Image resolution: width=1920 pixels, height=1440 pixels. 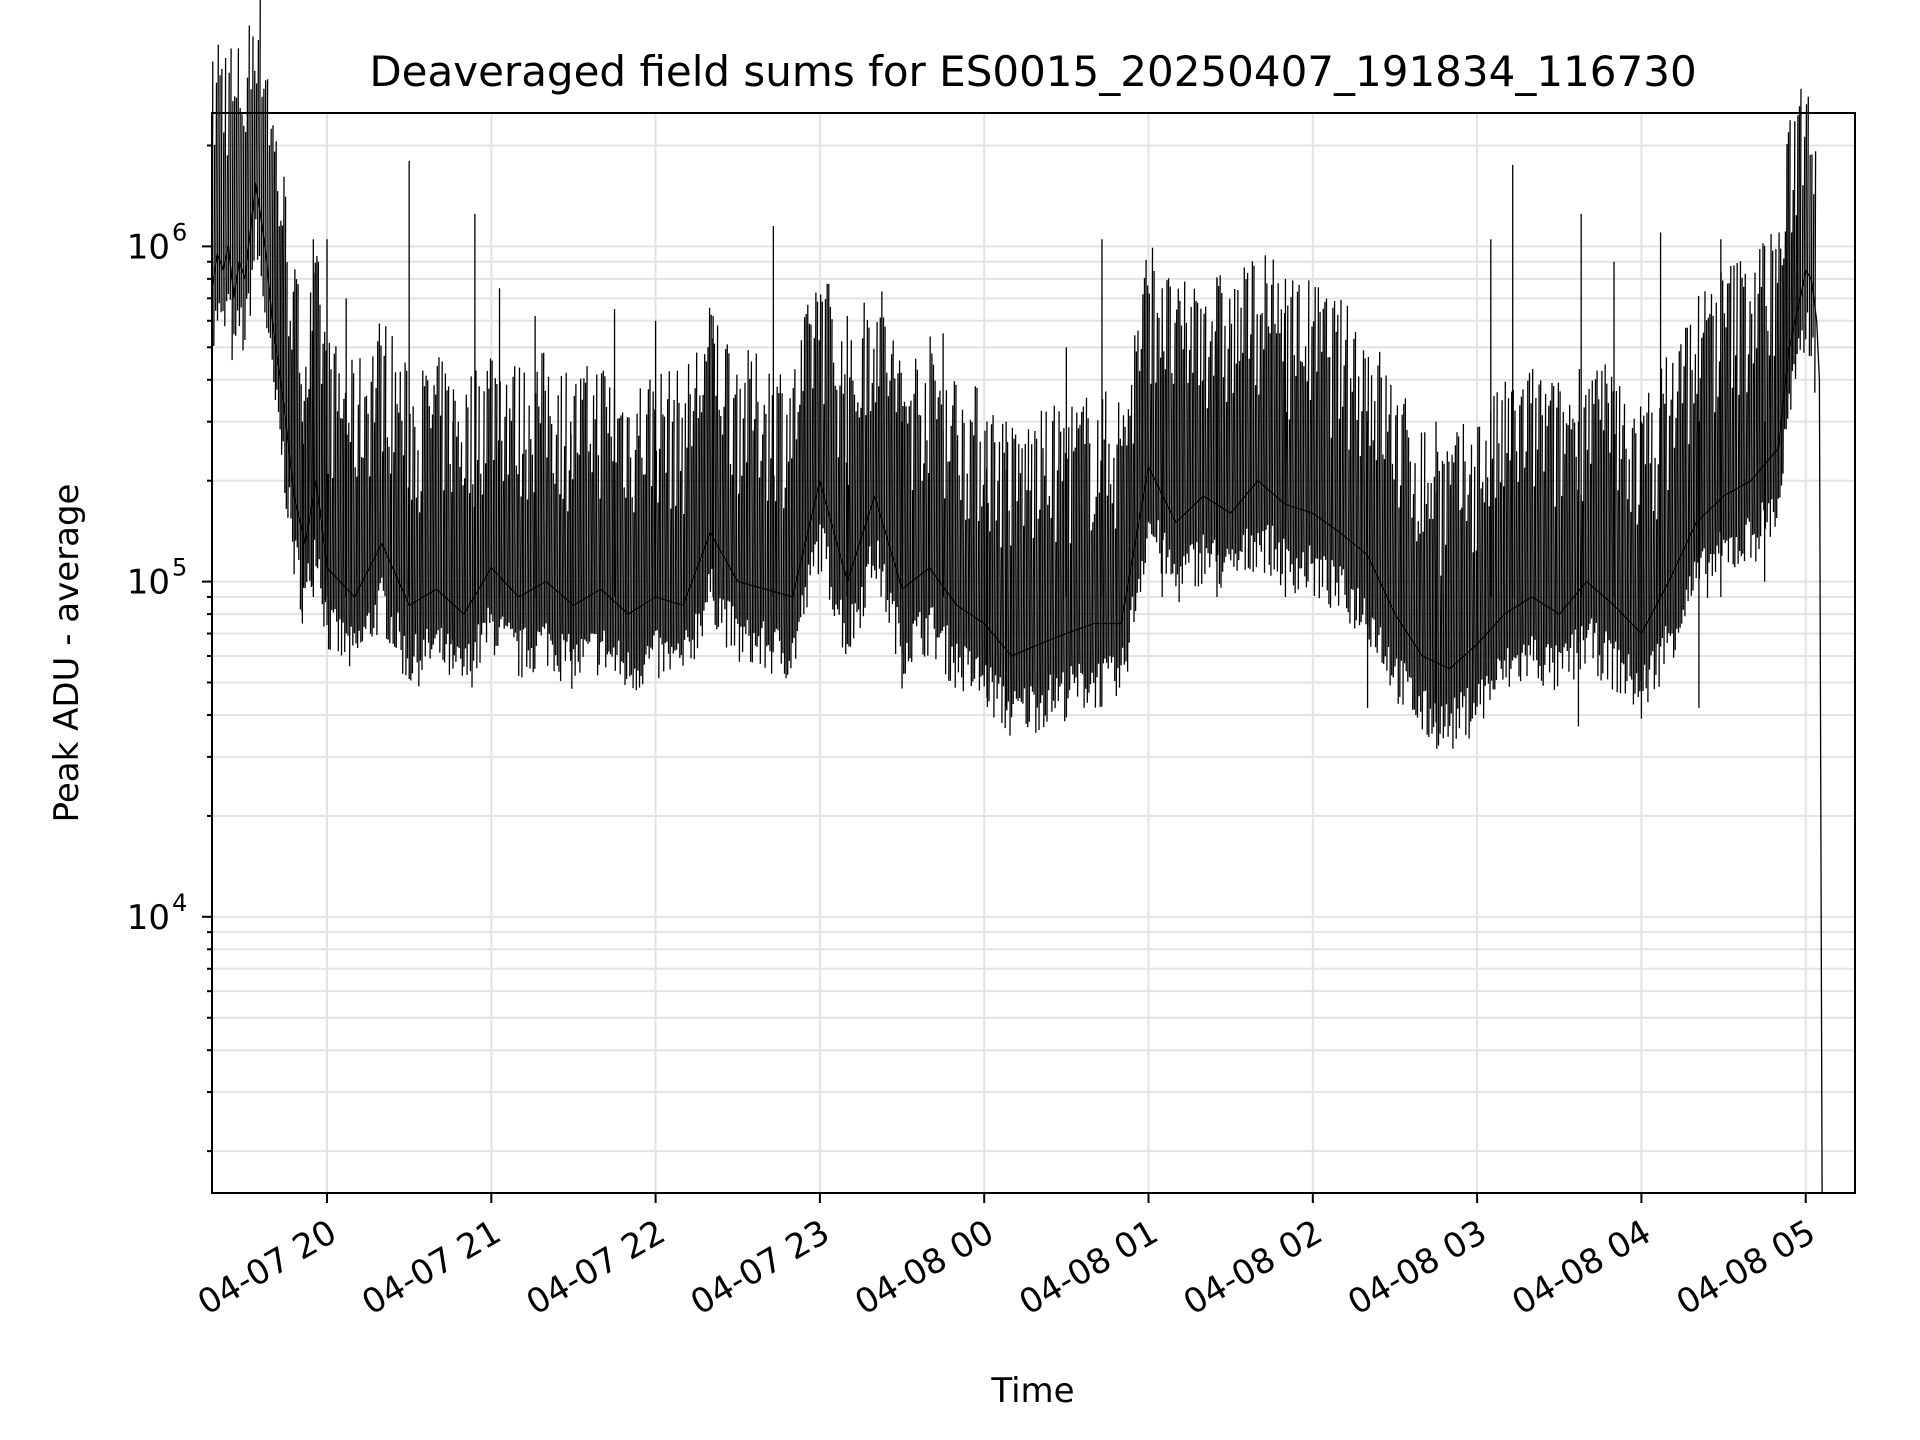 What do you see at coordinates (67, 653) in the screenshot?
I see `y-axis-label: Peak ADU - average` at bounding box center [67, 653].